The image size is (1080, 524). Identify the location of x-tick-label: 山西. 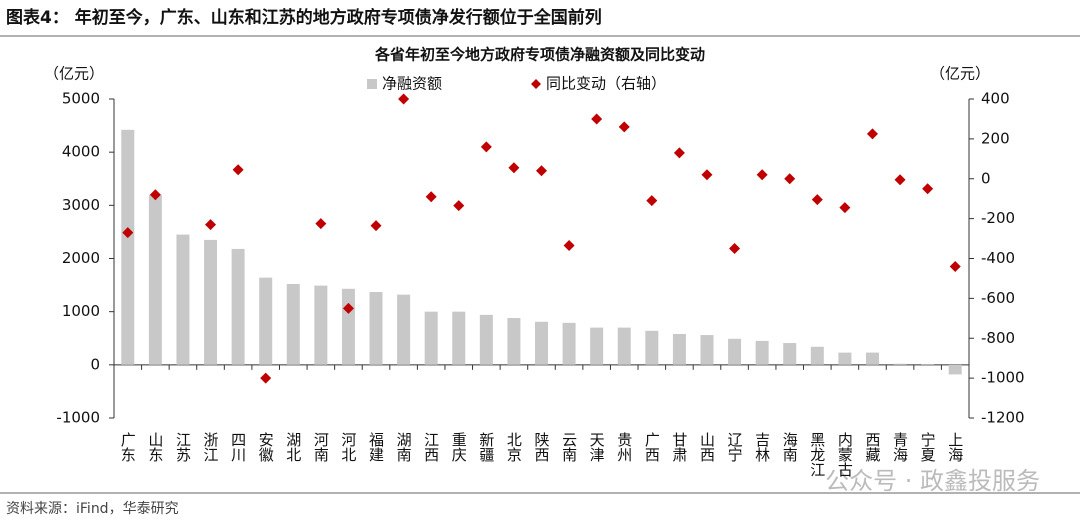
(707, 447).